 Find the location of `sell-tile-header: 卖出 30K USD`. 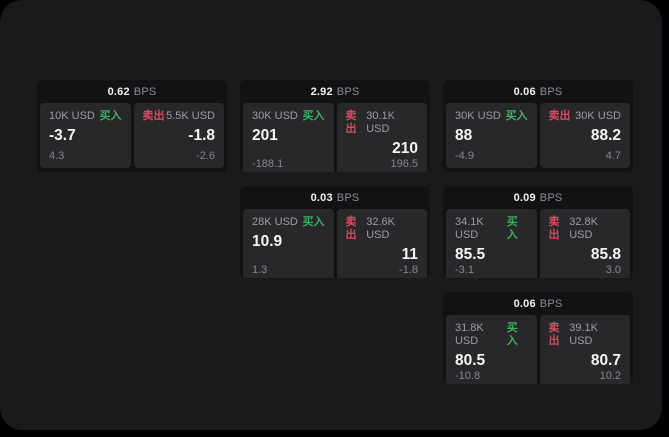

sell-tile-header: 卖出 30K USD is located at coordinates (585, 116).